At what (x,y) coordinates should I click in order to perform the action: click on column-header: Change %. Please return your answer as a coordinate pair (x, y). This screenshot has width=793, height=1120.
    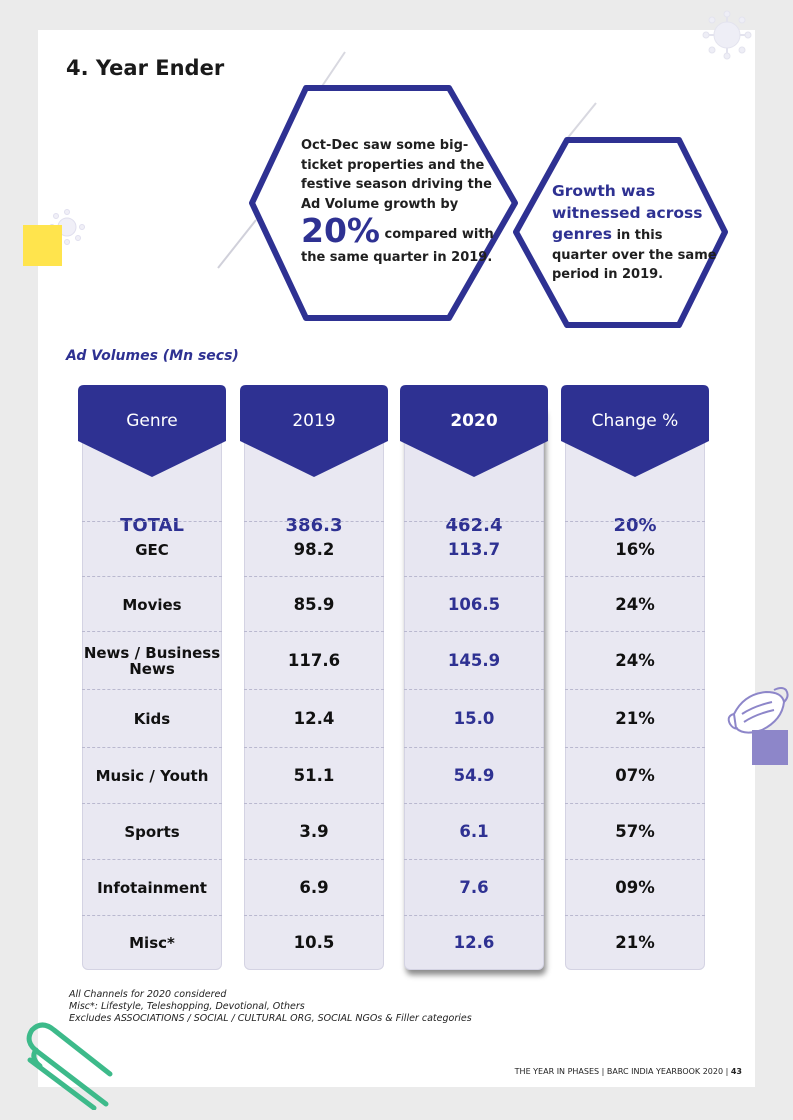
    Looking at the image, I should click on (635, 431).